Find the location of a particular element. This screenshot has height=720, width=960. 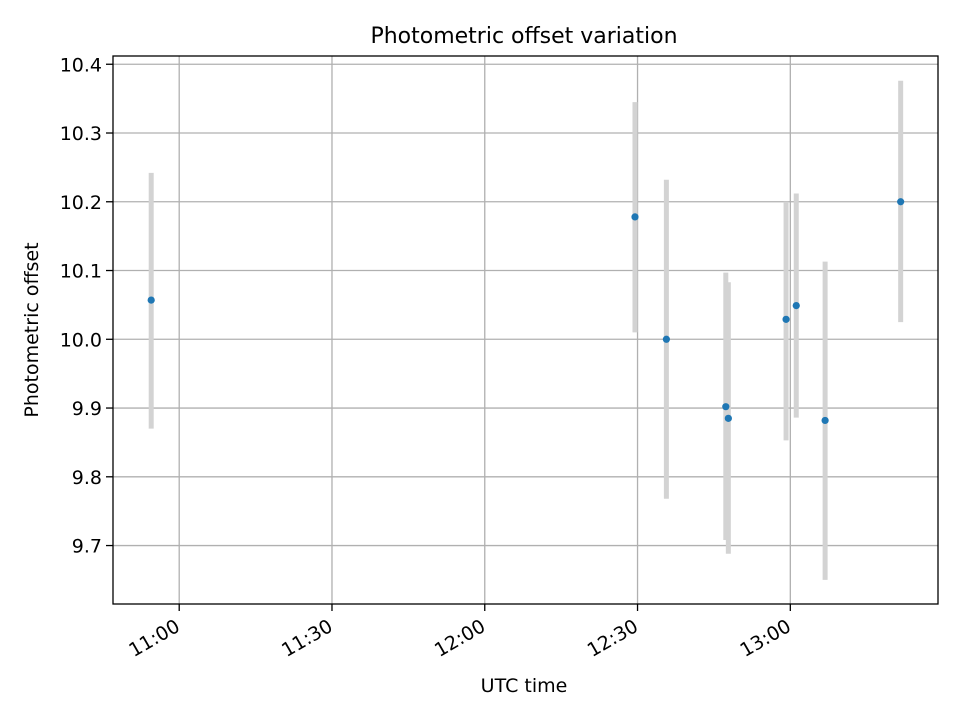

y-tick-label: 9.8 is located at coordinates (87, 478).